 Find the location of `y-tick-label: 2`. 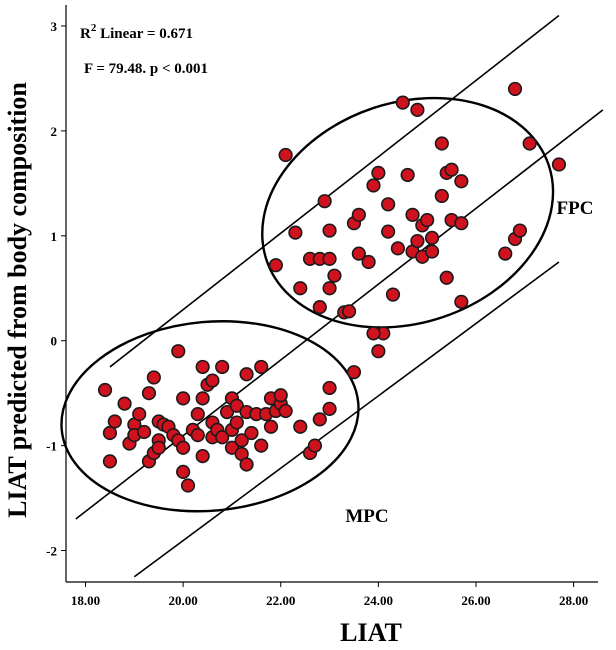

y-tick-label: 2 is located at coordinates (54, 131).